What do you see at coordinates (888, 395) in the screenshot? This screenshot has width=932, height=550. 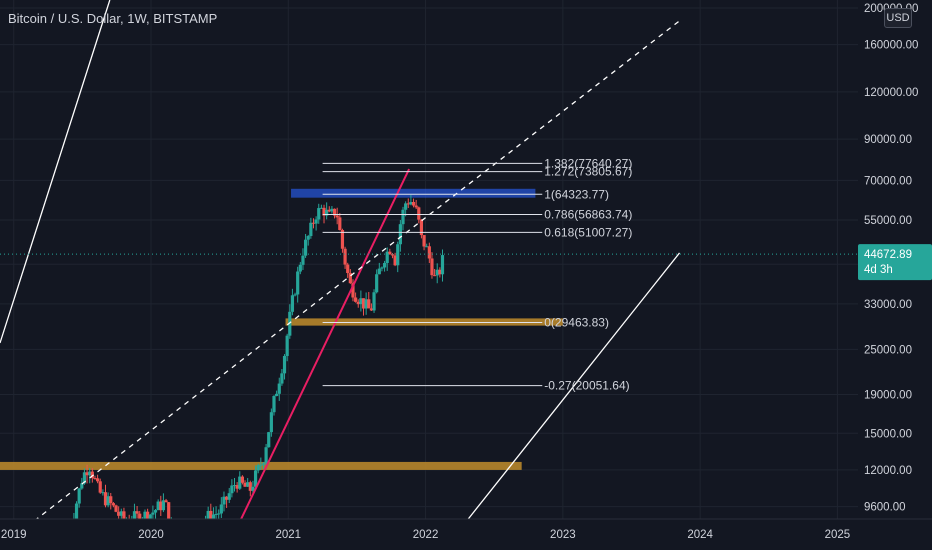 I see `price-tick-label: 19000.00` at bounding box center [888, 395].